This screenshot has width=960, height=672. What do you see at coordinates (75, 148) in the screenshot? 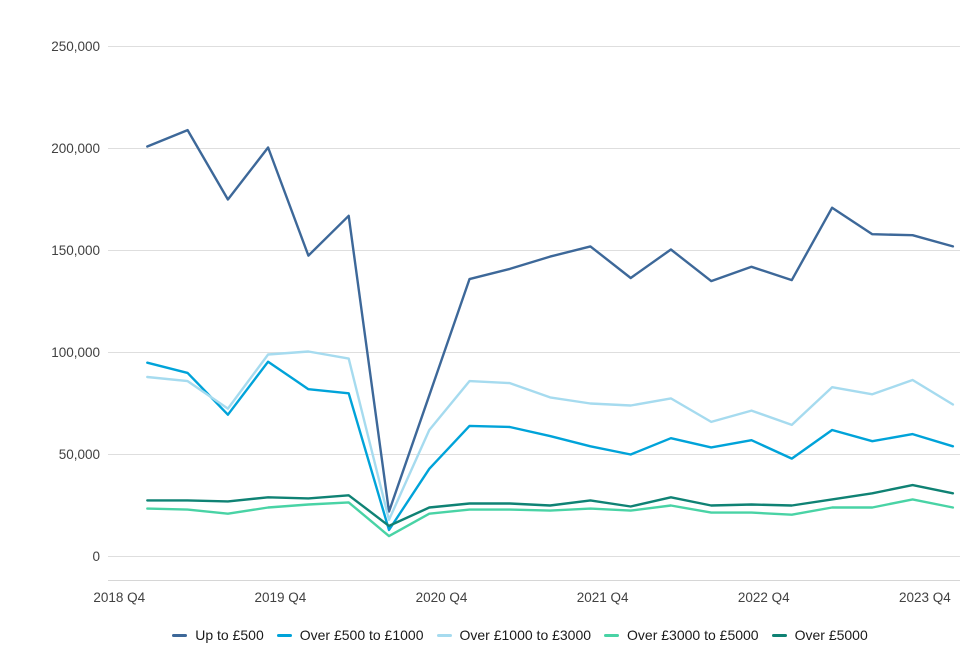
I see `y-axis-tick-label: 200,000` at bounding box center [75, 148].